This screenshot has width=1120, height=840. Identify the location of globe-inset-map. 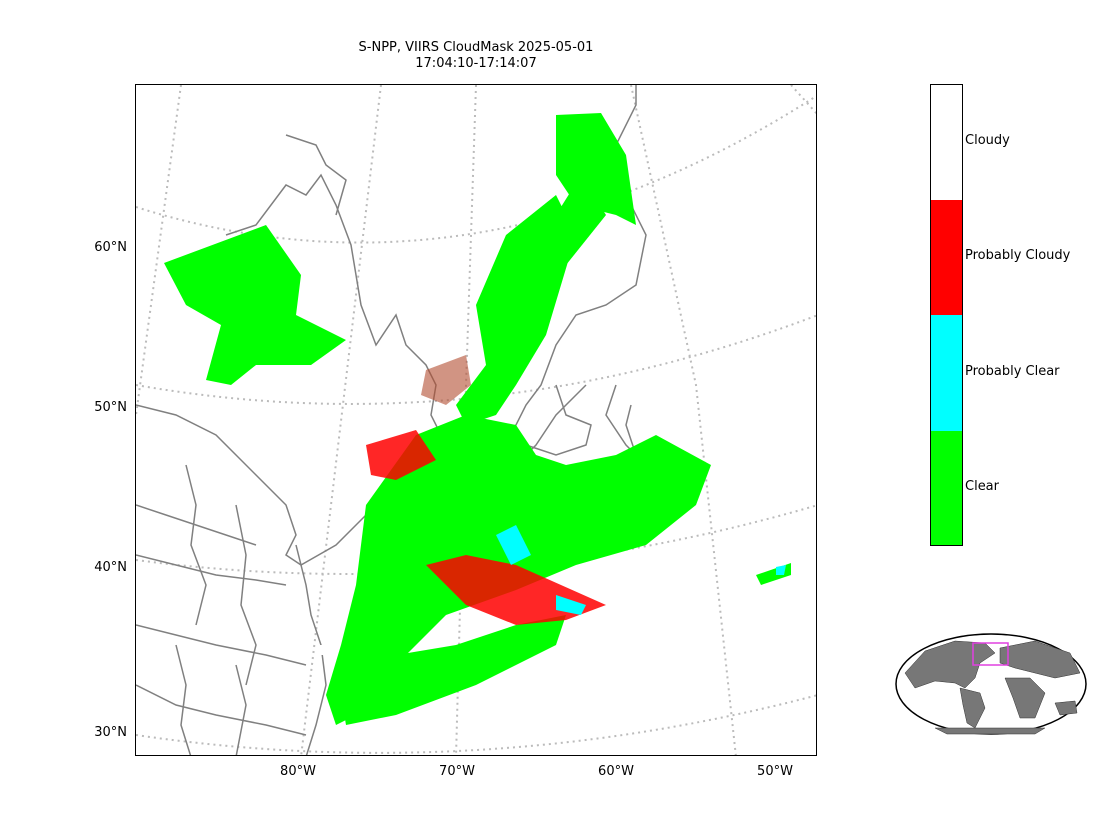
(991, 684).